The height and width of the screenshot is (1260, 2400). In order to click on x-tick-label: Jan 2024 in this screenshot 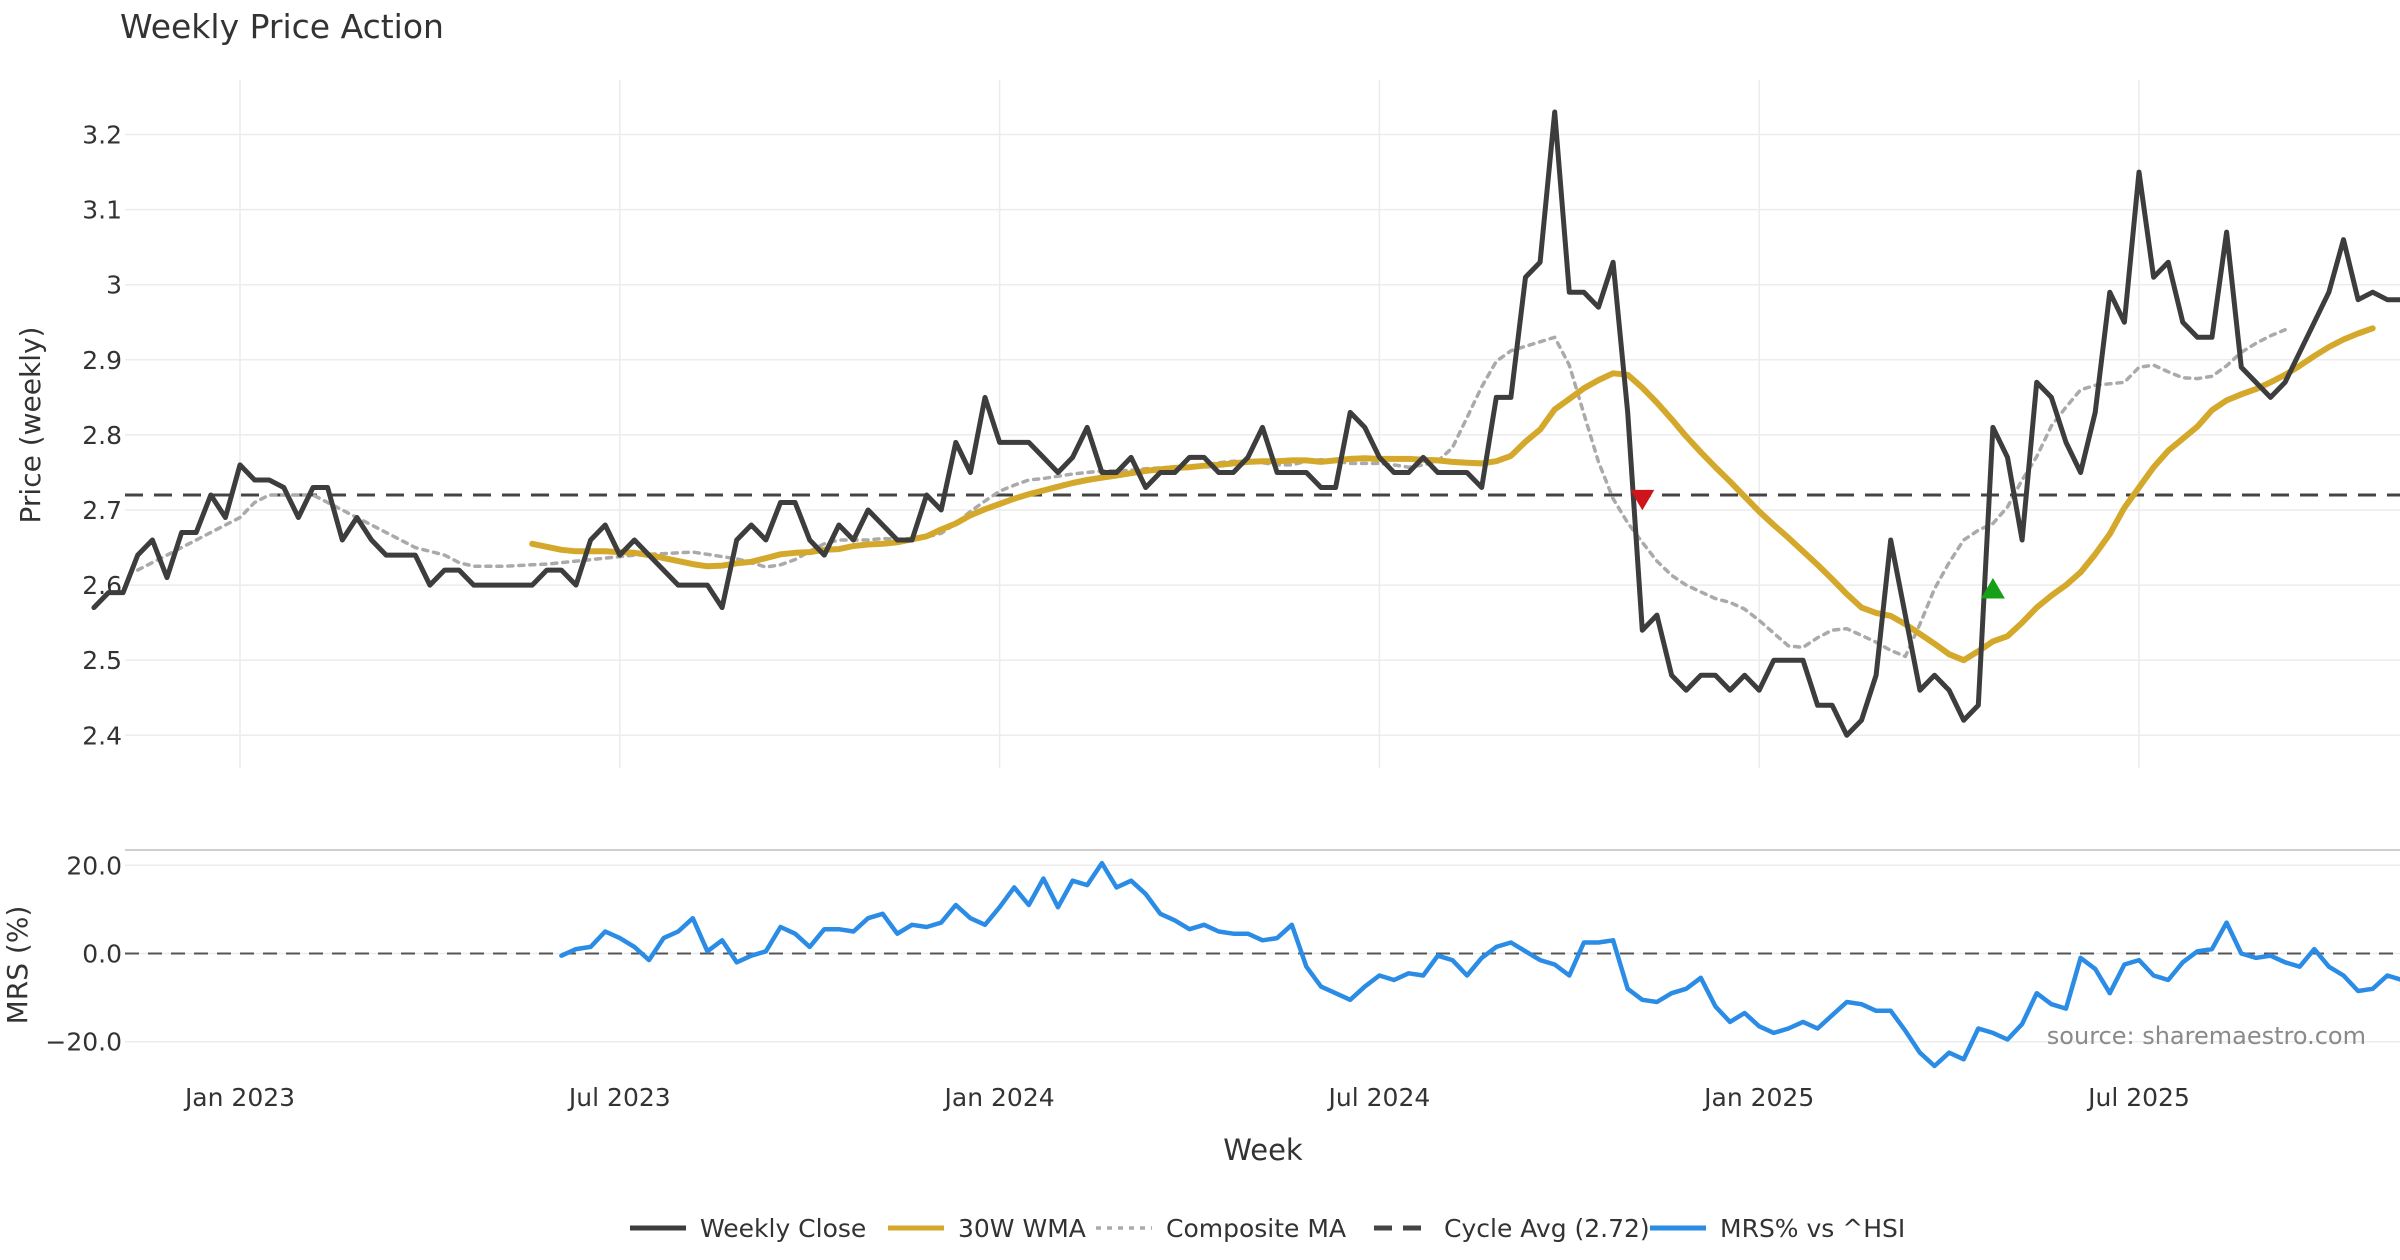, I will do `click(999, 1097)`.